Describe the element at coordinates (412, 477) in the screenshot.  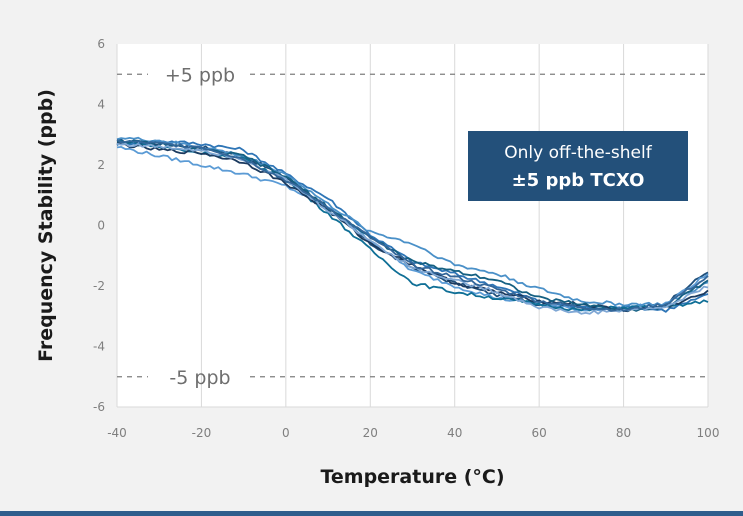
I see `x-axis-title: Temperature (°C)` at that location.